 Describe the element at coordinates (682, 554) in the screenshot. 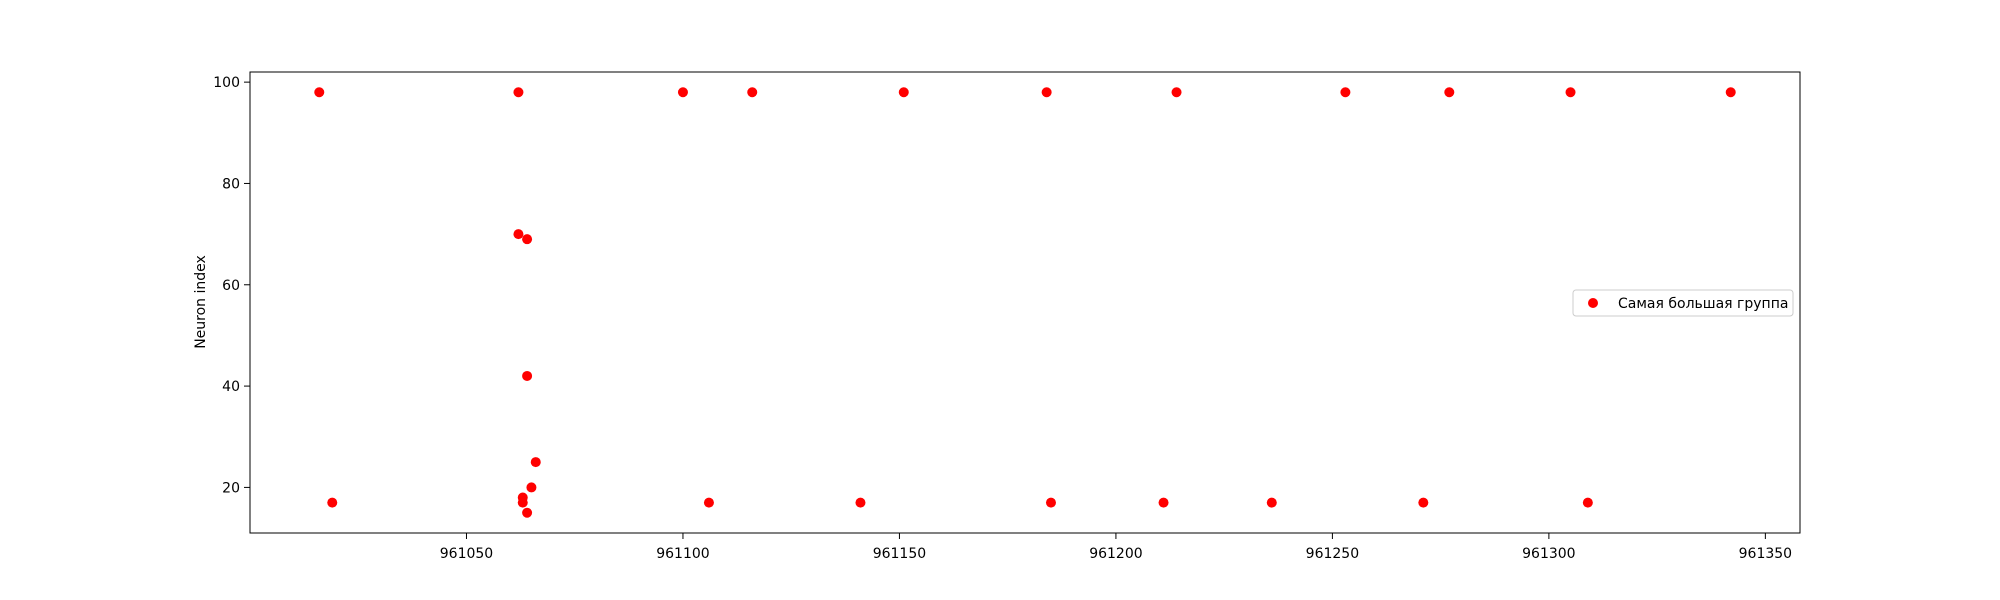

I see `x-tick-label: 961100` at that location.